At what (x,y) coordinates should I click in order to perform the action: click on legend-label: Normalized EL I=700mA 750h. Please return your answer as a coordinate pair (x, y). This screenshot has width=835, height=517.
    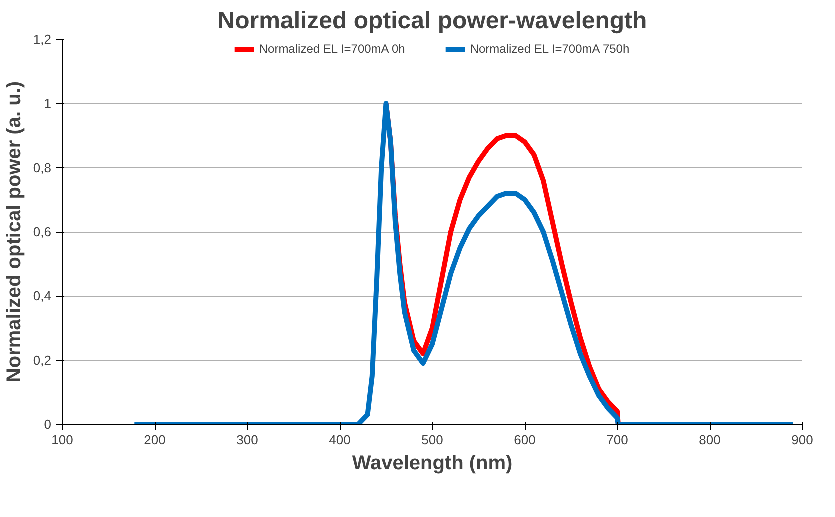
    Looking at the image, I should click on (550, 49).